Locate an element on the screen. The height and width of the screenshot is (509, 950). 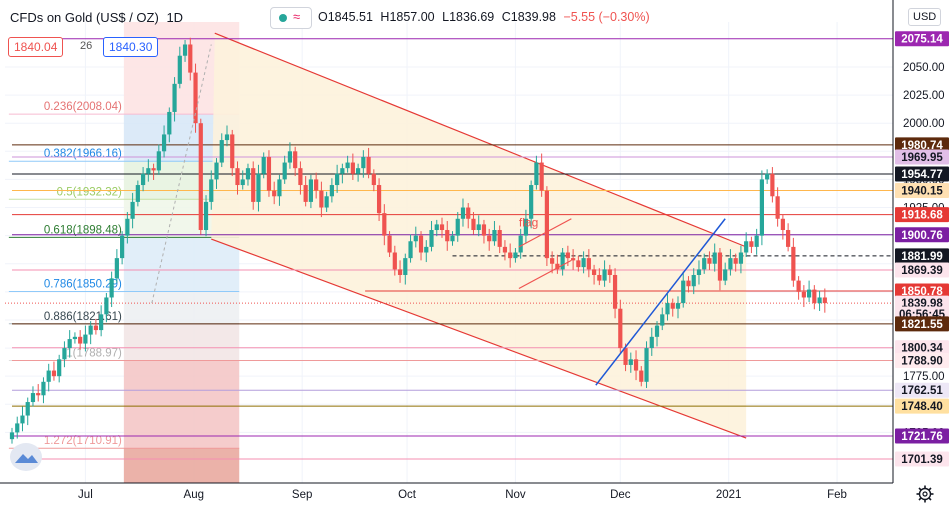
currency-button: USD is located at coordinates (925, 17).